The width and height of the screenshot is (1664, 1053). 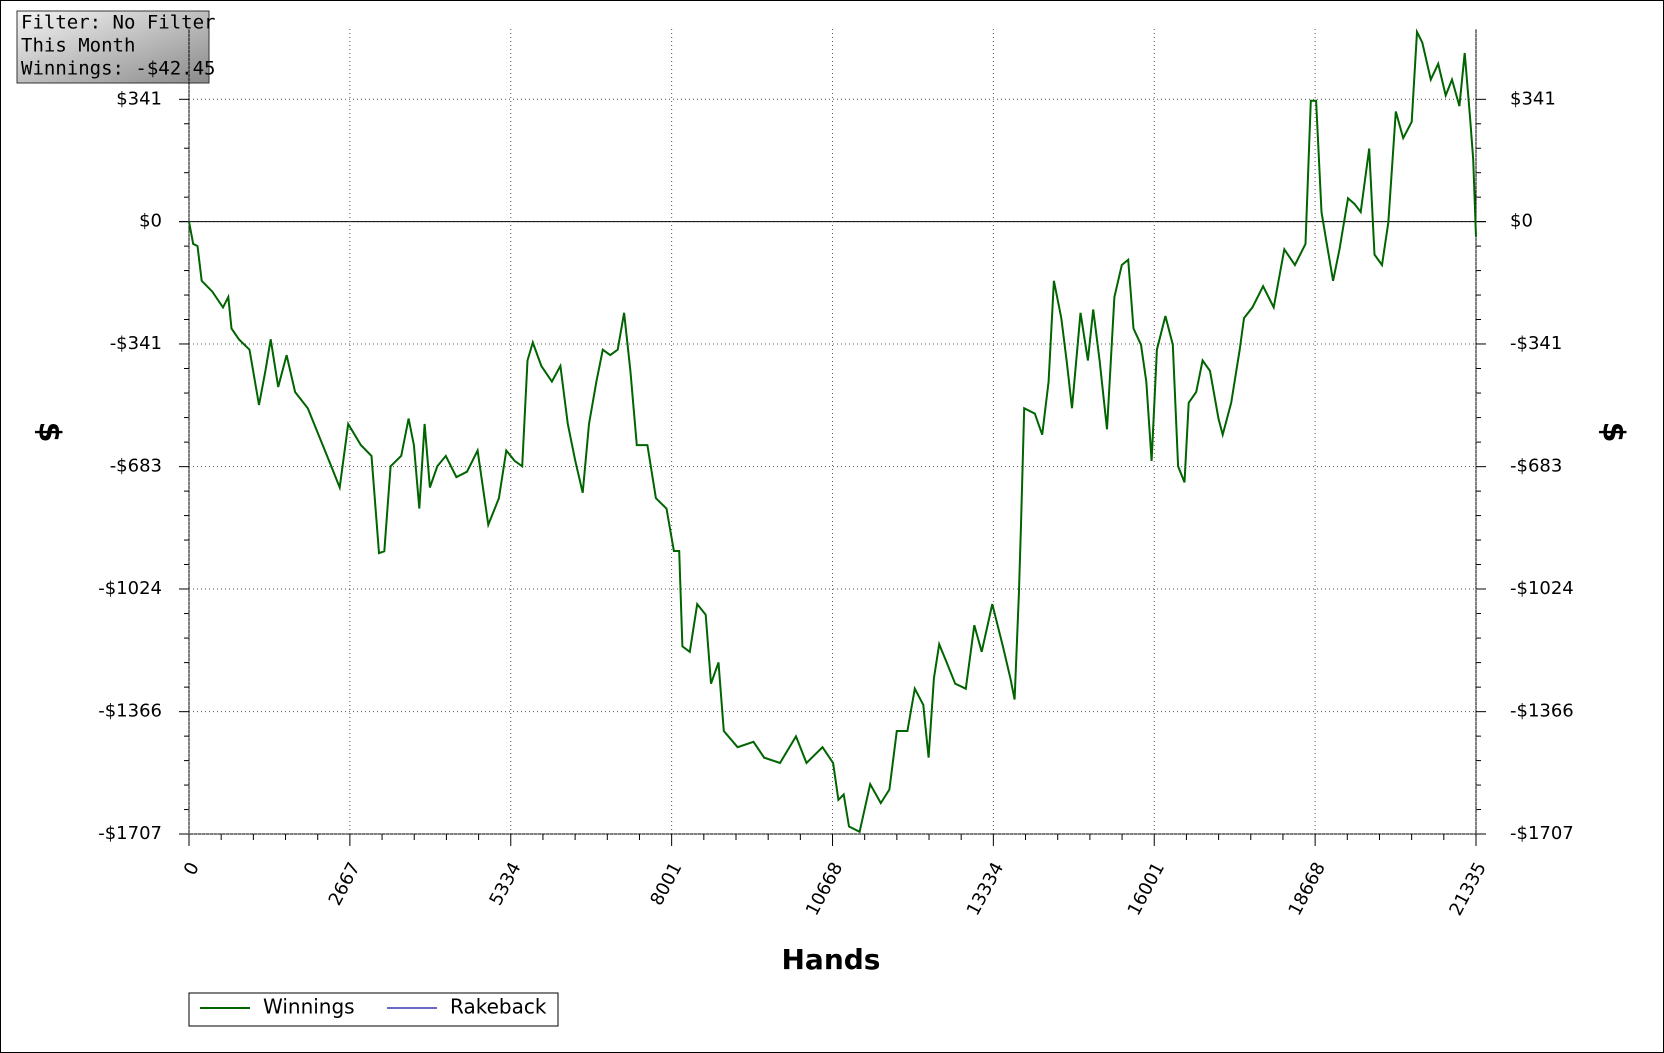 I want to click on y-tick-label: -$341, so click(x=136, y=343).